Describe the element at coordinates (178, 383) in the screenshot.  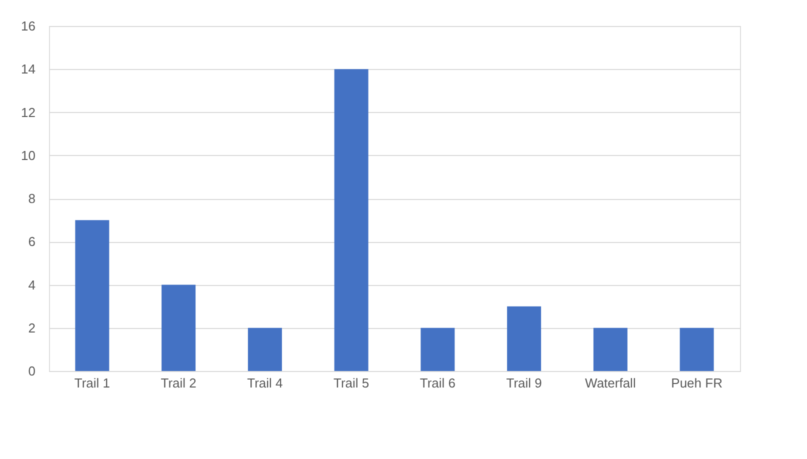
I see `x-tick-label: Trail 2` at that location.